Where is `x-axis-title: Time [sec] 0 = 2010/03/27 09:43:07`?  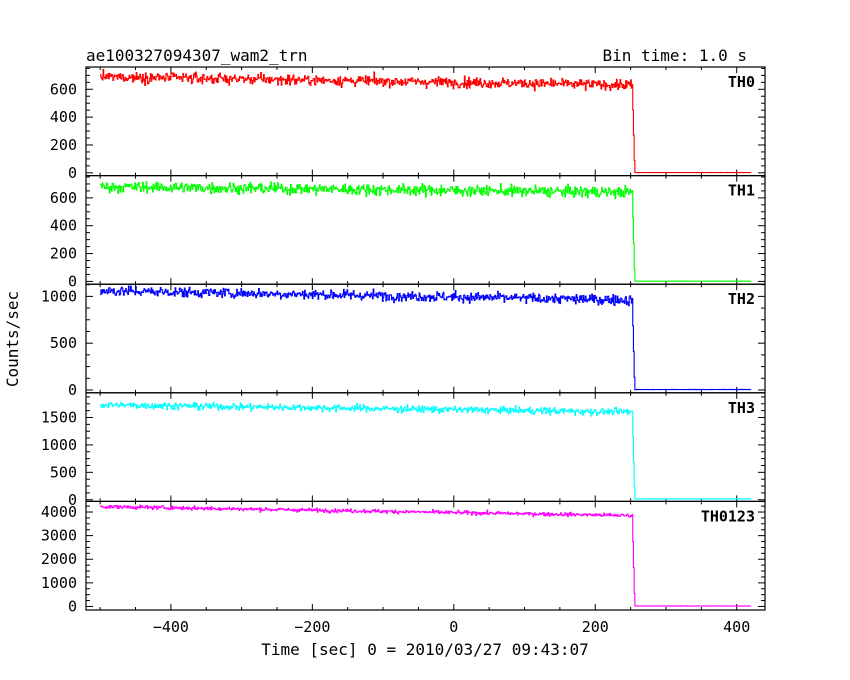
x-axis-title: Time [sec] 0 = 2010/03/27 09:43:07 is located at coordinates (425, 649).